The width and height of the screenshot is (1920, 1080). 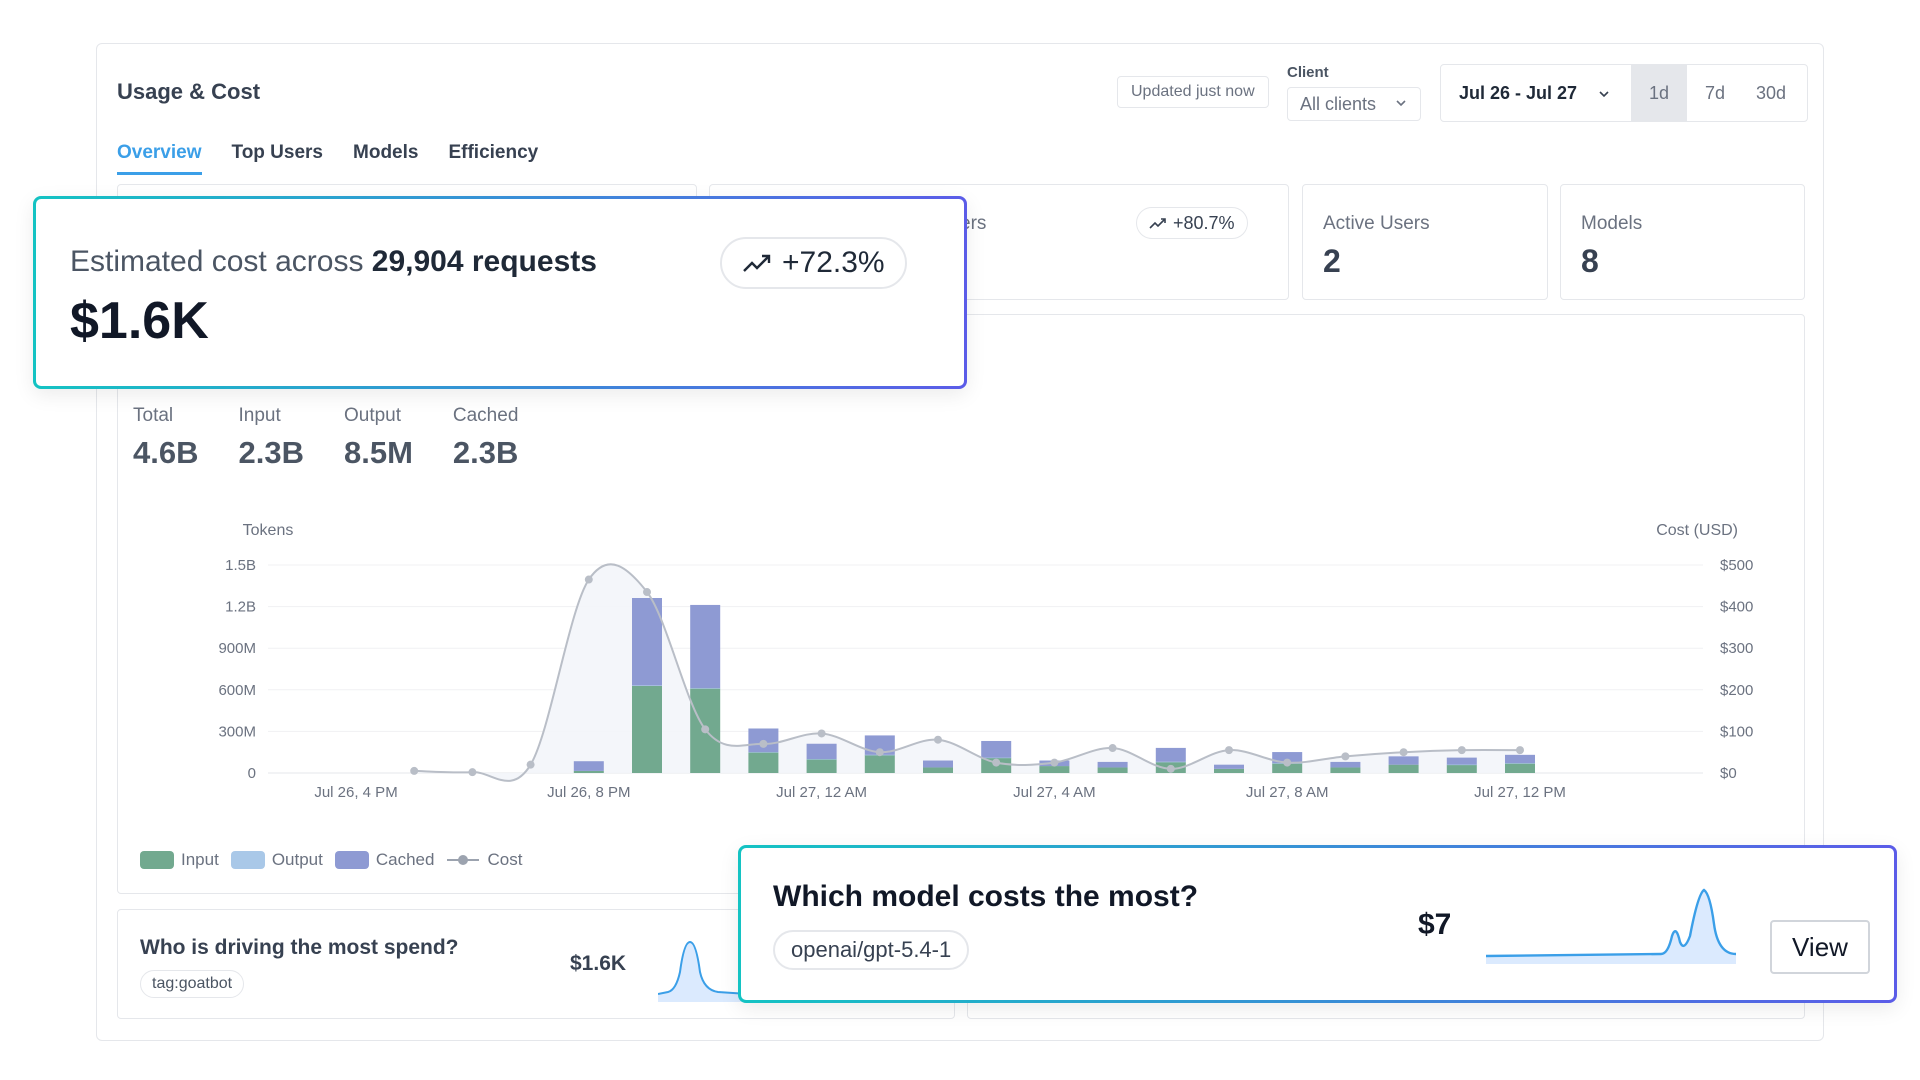 I want to click on client-select-value: All clients, so click(x=1338, y=103).